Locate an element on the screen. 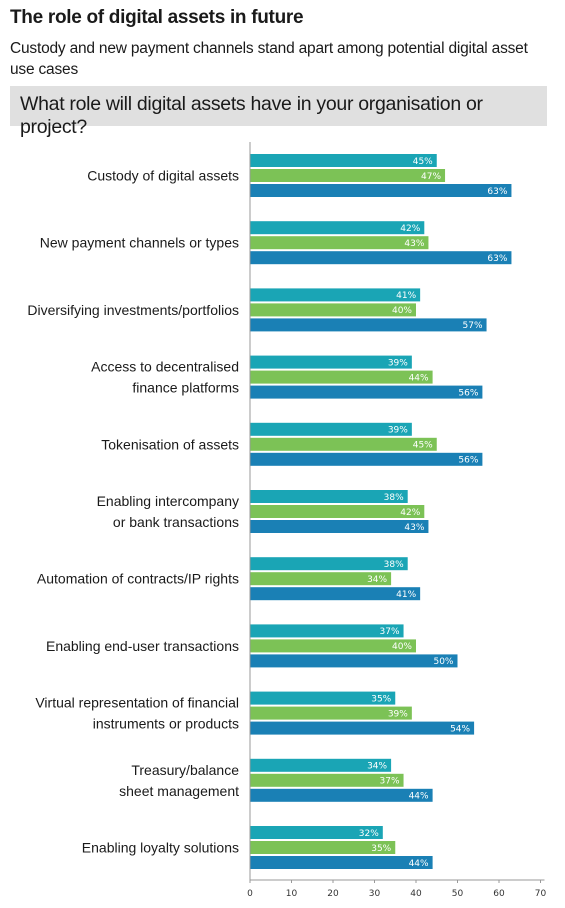 The width and height of the screenshot is (565, 908). value-label-2-3: 63% is located at coordinates (497, 259).